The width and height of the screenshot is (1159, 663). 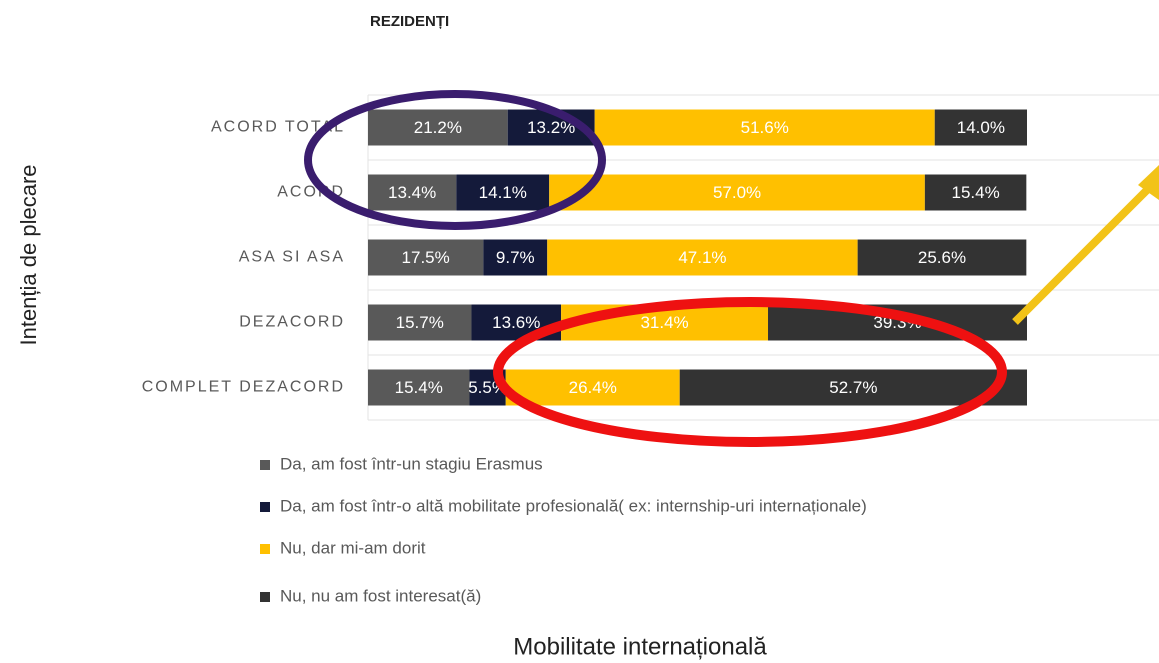 I want to click on data-label: 14.1%, so click(x=503, y=192).